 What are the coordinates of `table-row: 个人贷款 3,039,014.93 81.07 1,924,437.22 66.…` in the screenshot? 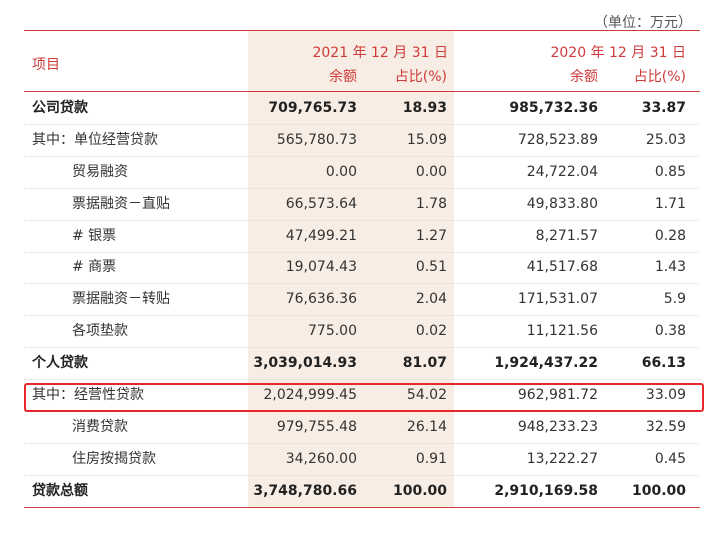 It's located at (362, 364).